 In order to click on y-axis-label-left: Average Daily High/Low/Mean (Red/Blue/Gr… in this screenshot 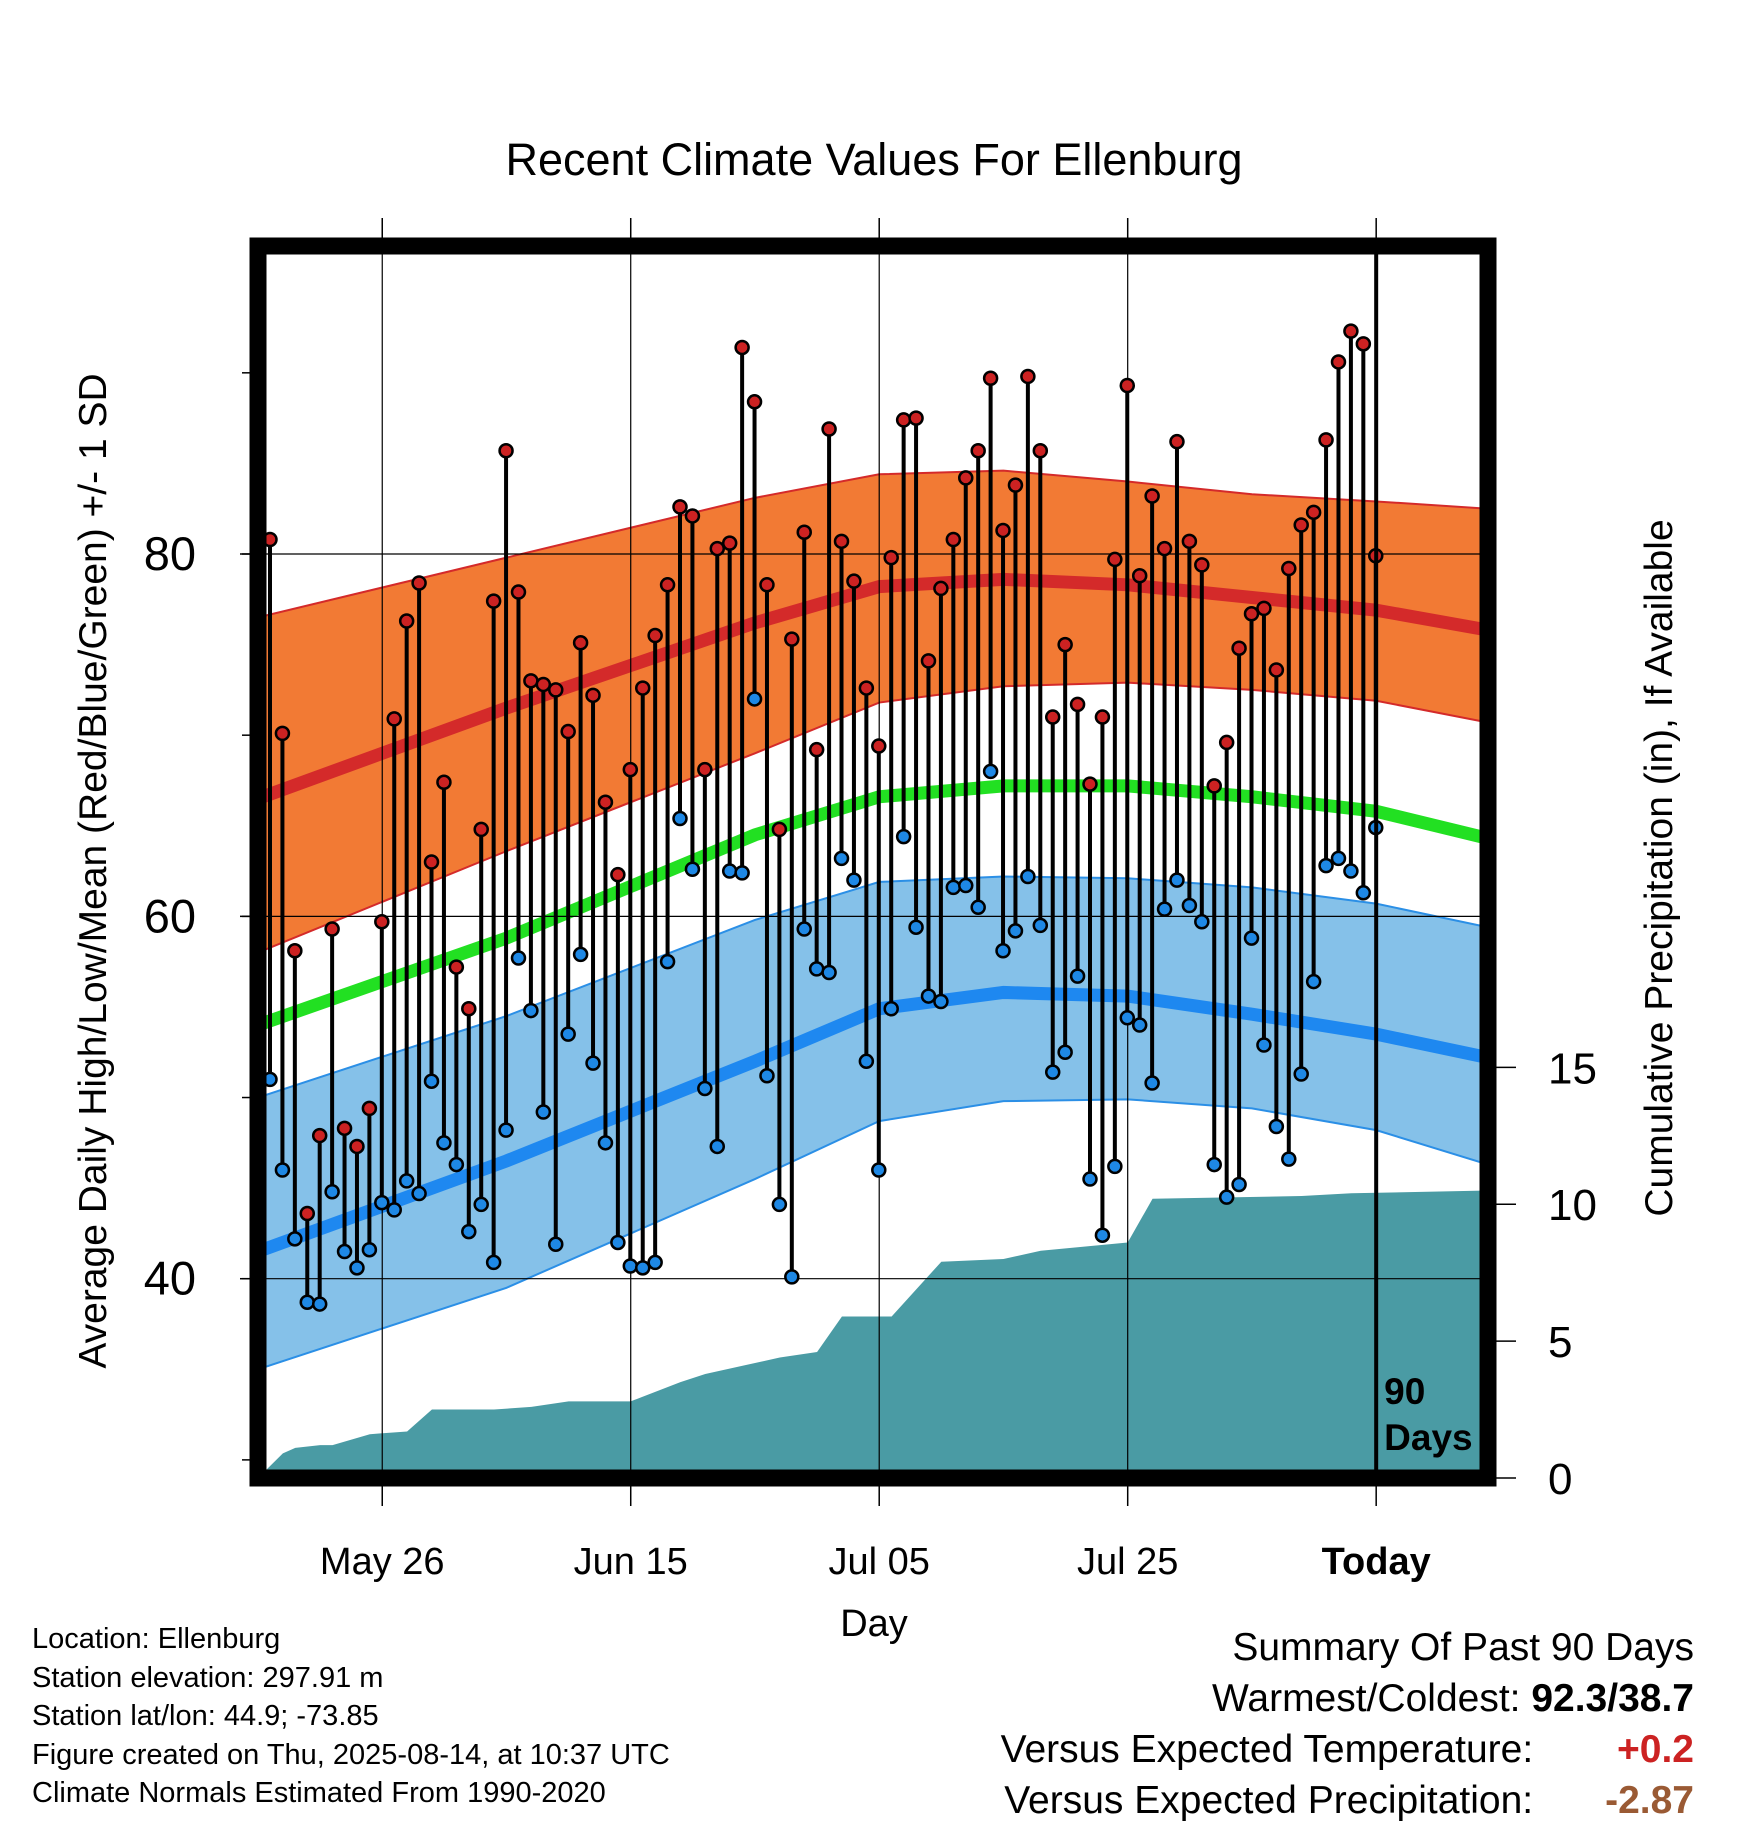, I will do `click(93, 870)`.